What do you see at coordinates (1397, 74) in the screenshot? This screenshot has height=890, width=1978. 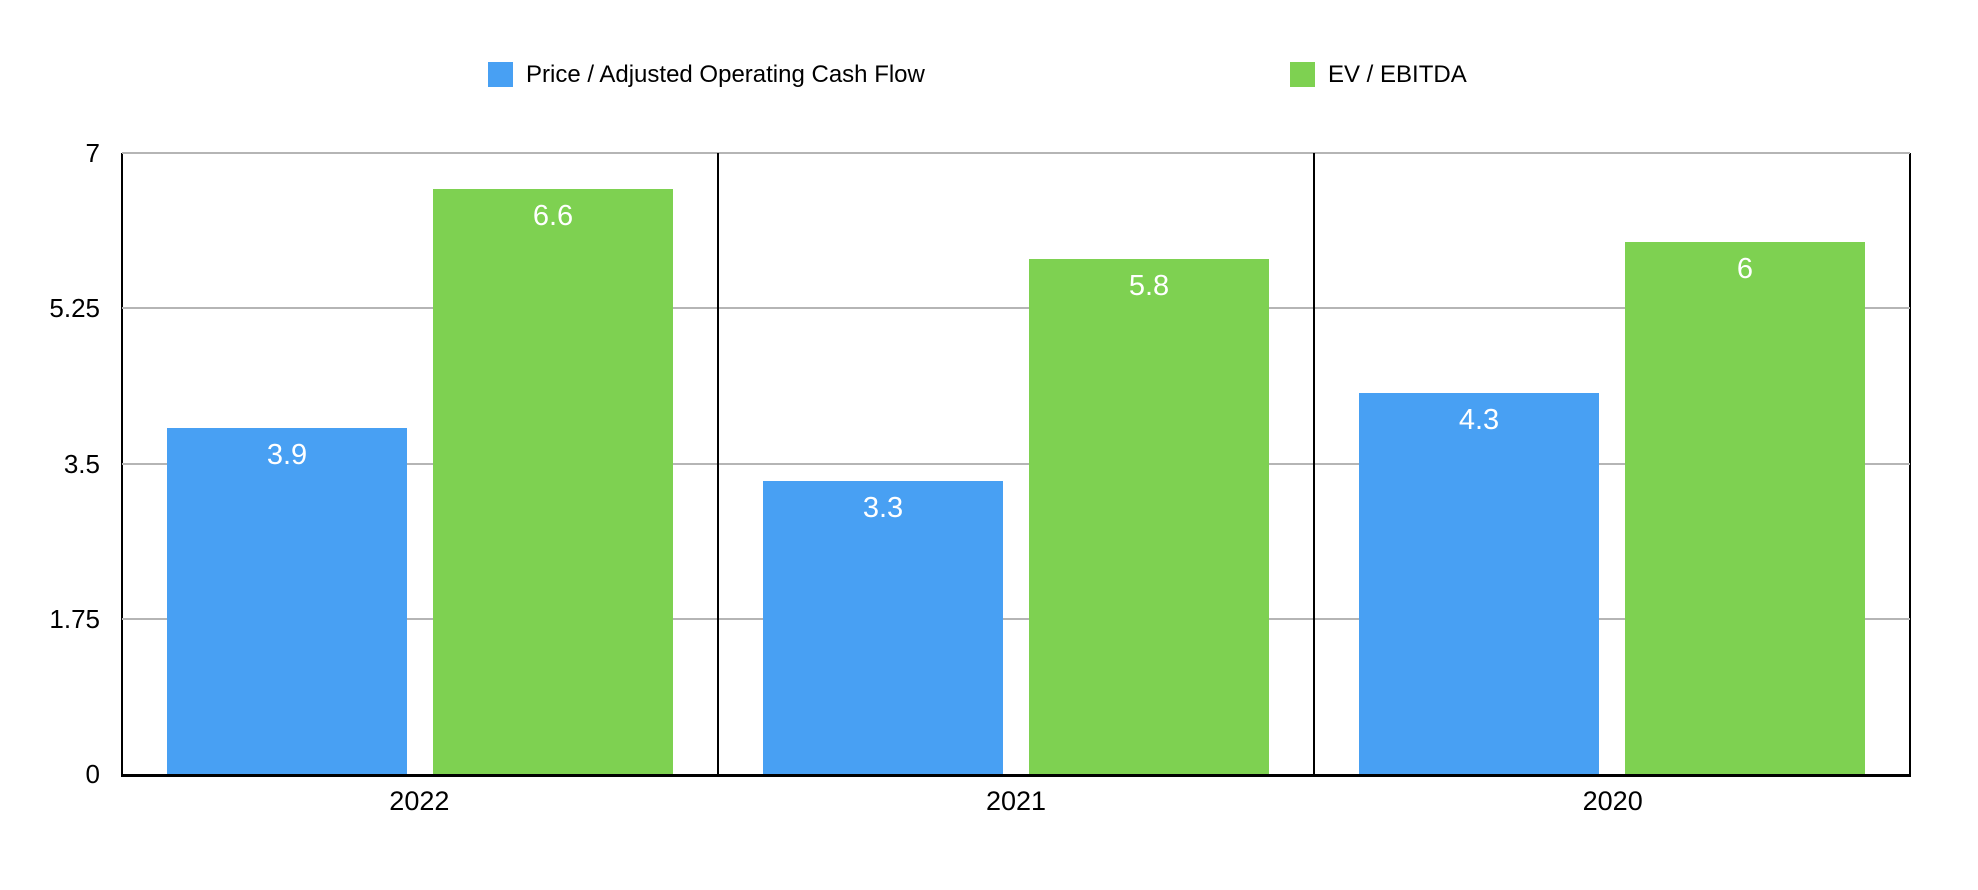 I see `legend-label: EV / EBITDA` at bounding box center [1397, 74].